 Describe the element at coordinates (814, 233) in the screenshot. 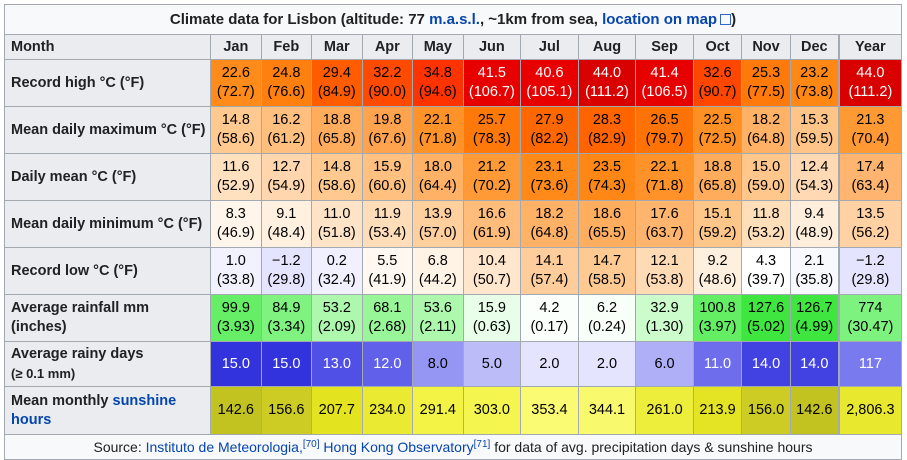

I see `cell-value-secondary: (48.9)` at that location.